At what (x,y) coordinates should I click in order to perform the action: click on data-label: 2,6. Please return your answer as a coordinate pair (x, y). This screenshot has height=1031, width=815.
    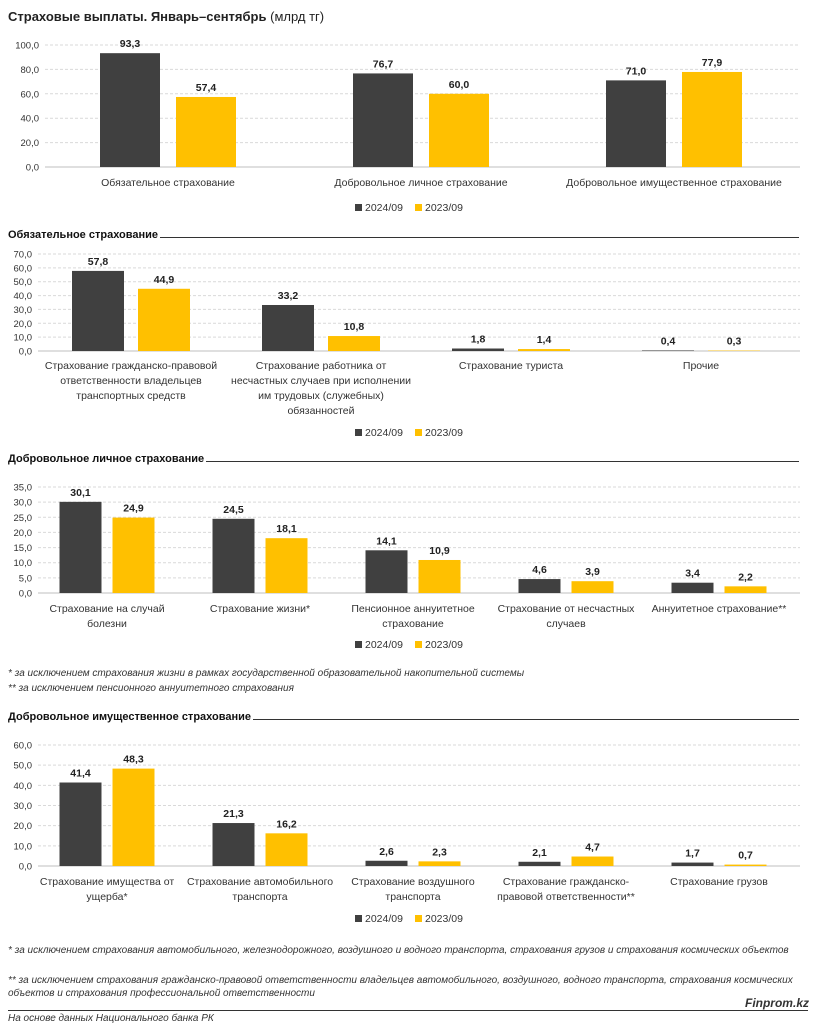
    Looking at the image, I should click on (386, 852).